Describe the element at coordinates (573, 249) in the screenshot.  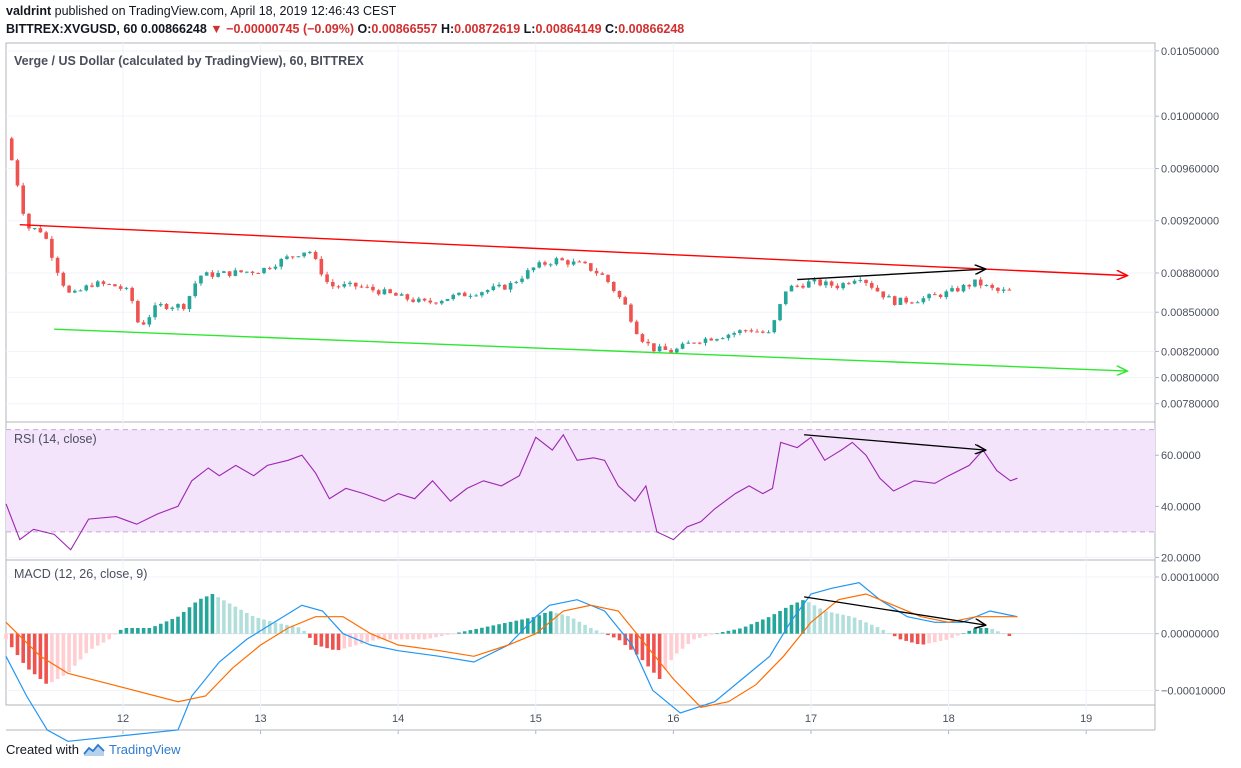
I see `resistance-trendline` at that location.